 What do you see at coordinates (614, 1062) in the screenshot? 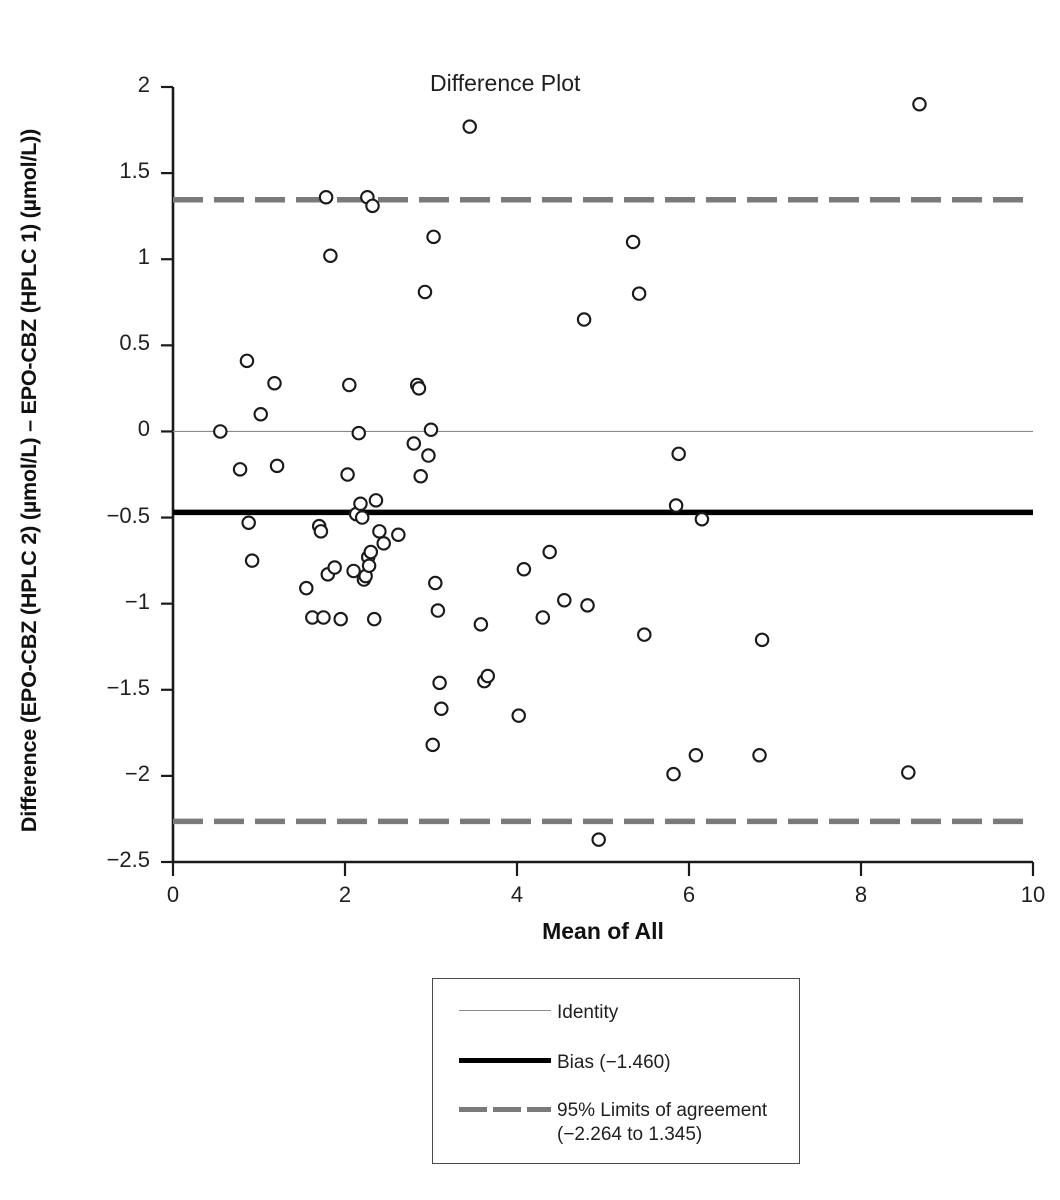
I see `legend-label-bias: Bias (−1.460)` at bounding box center [614, 1062].